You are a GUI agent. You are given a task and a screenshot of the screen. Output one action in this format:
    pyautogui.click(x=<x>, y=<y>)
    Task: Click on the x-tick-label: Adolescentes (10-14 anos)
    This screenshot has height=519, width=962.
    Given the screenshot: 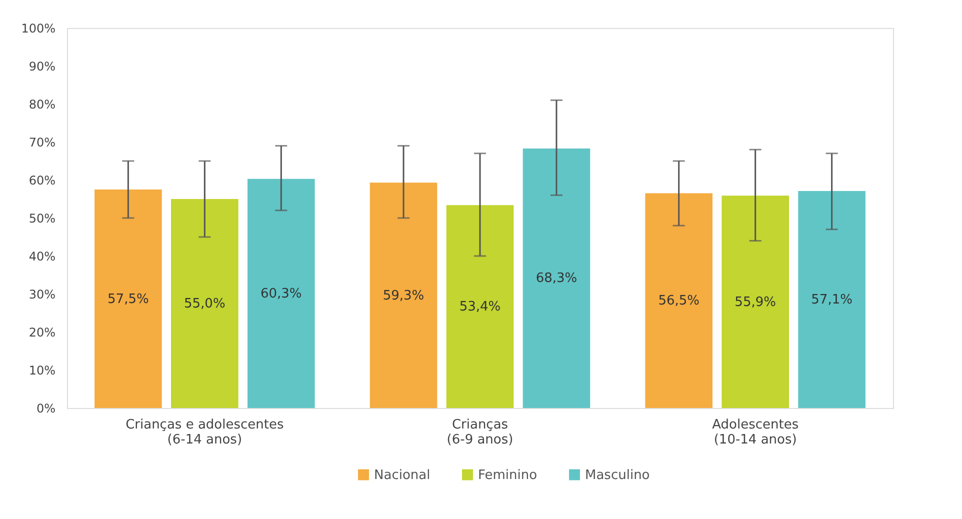 What is the action you would take?
    pyautogui.click(x=755, y=433)
    